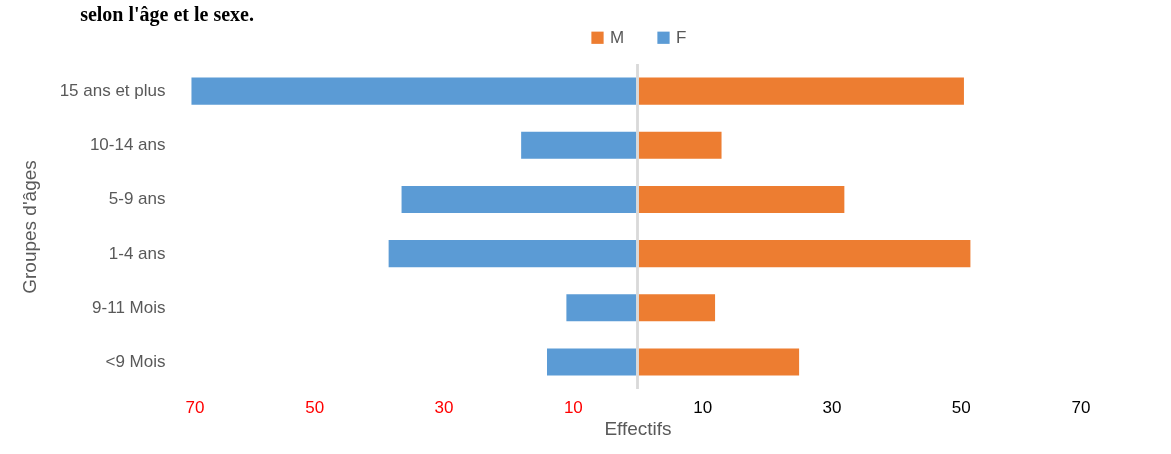 This screenshot has width=1171, height=454. I want to click on x-axis-title: Effectifs, so click(638, 428).